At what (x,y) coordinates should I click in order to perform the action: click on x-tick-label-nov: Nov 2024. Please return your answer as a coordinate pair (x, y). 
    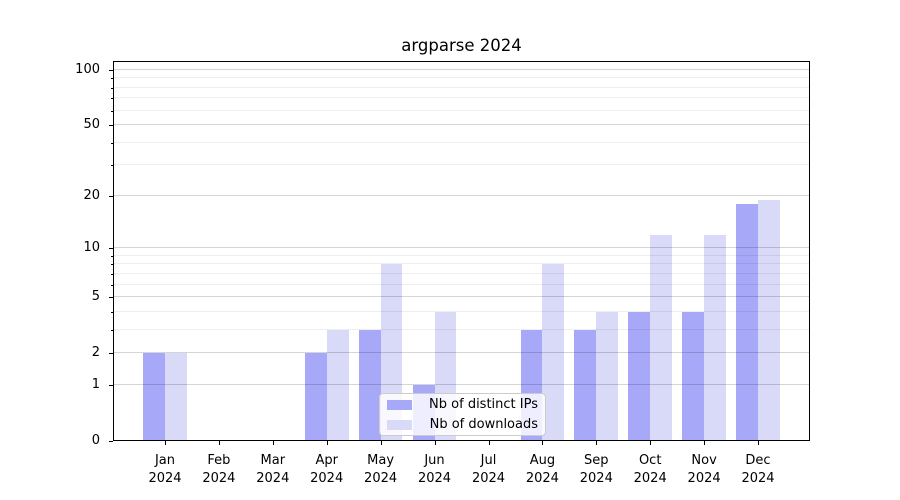
    Looking at the image, I should click on (704, 469).